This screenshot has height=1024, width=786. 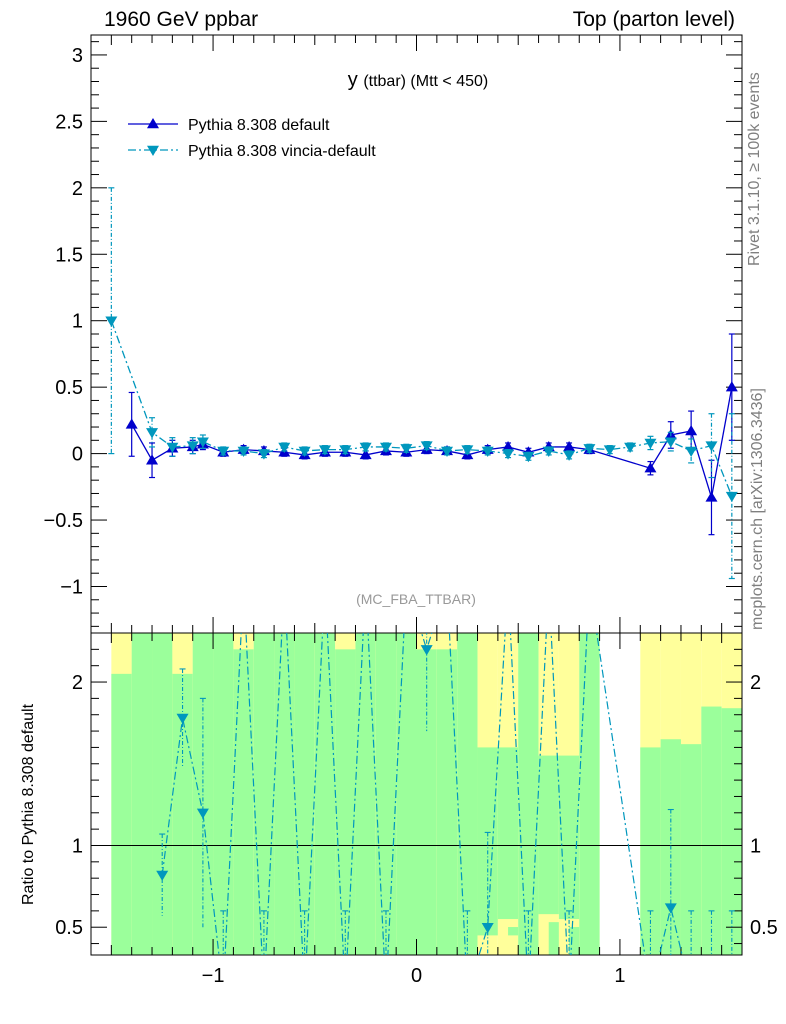 What do you see at coordinates (77, 189) in the screenshot?
I see `y-tick-label: 2` at bounding box center [77, 189].